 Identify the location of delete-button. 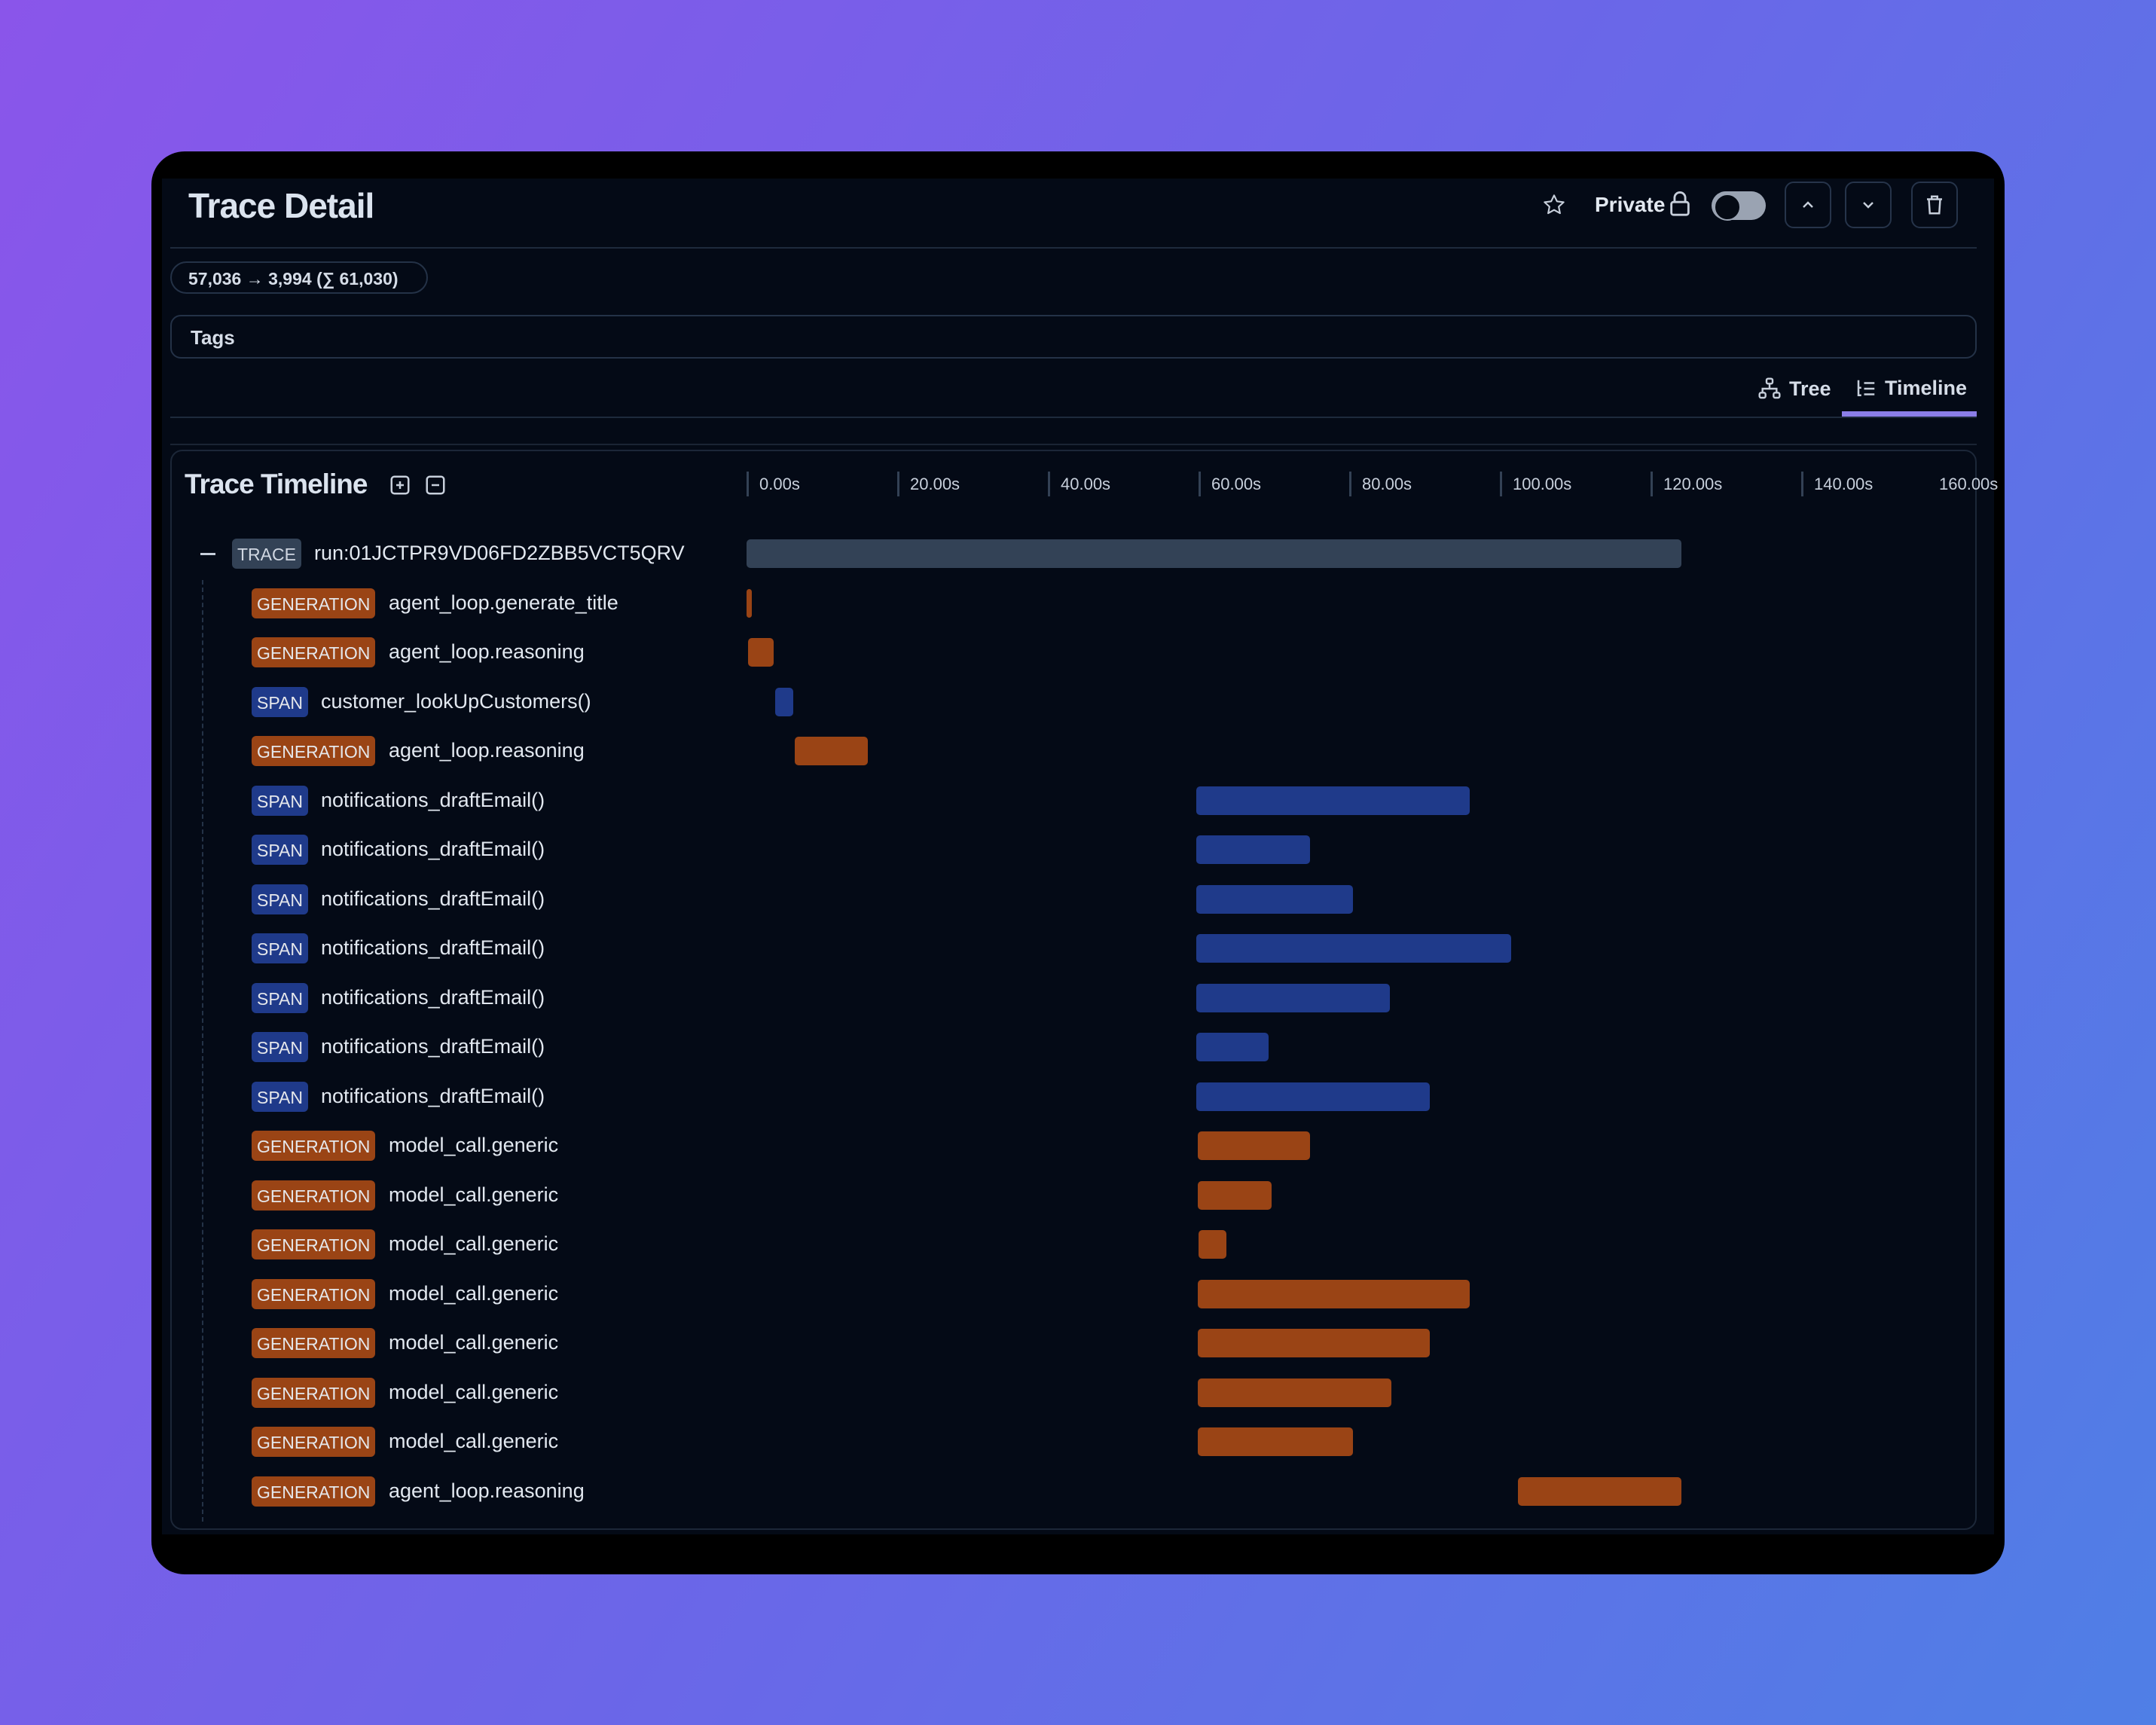
(1934, 205).